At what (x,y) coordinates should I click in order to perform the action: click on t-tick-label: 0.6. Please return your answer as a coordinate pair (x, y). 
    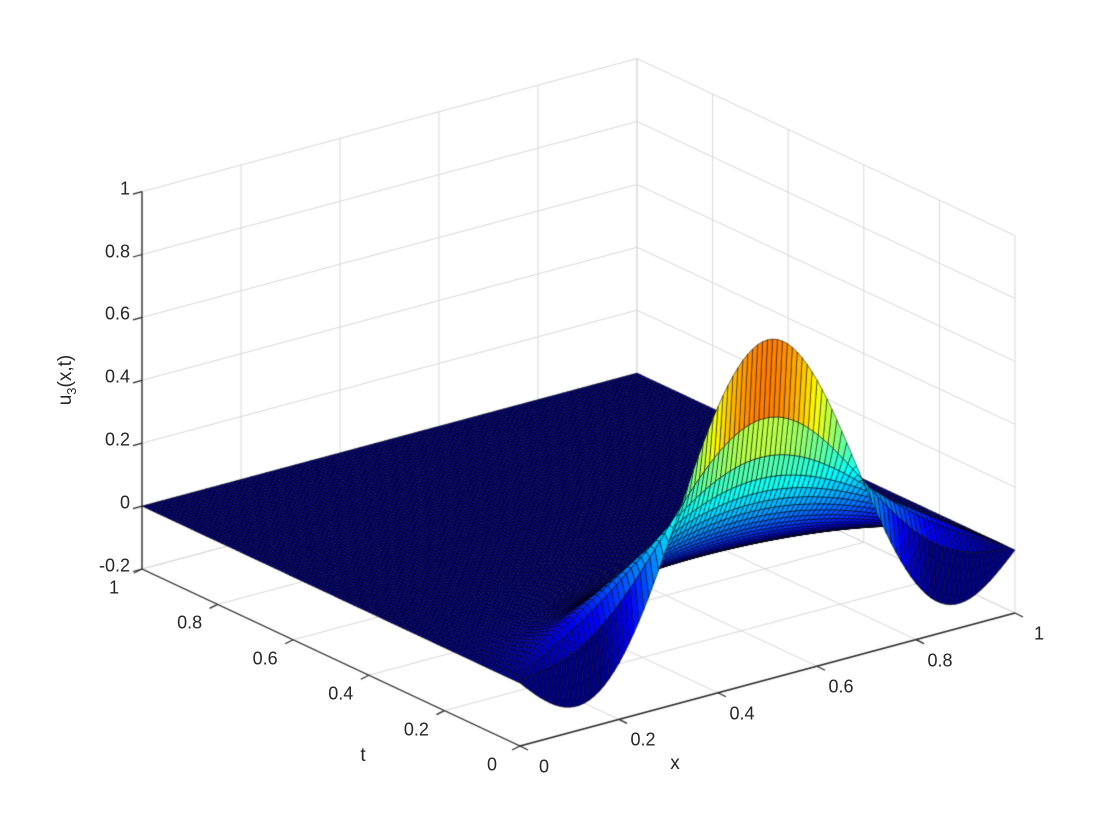
    Looking at the image, I should click on (265, 658).